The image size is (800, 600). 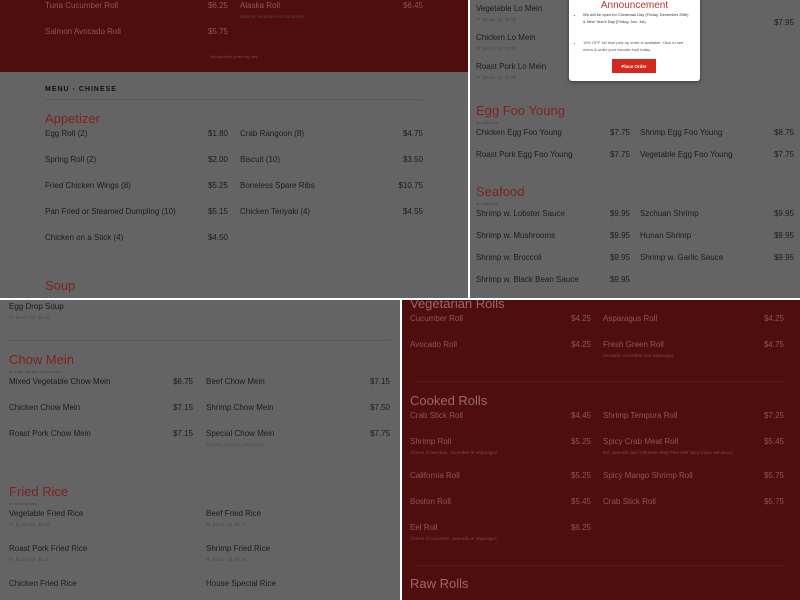 I want to click on item-name: Shrimp Roll, so click(x=431, y=441).